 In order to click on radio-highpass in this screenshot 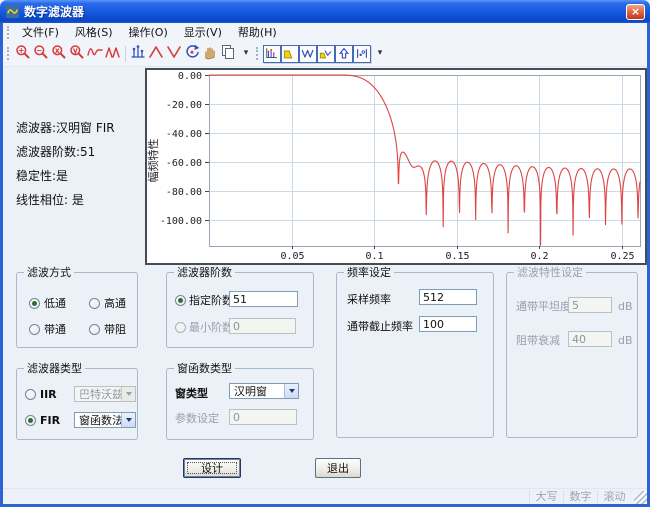, I will do `click(94, 303)`.